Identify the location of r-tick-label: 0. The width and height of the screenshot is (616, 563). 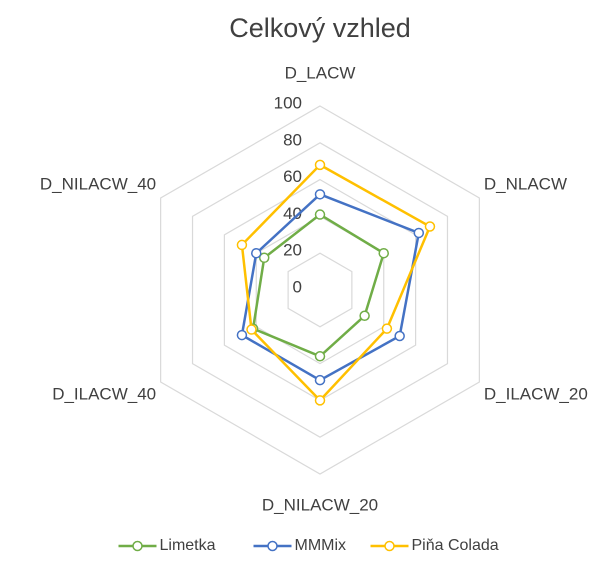
(297, 286).